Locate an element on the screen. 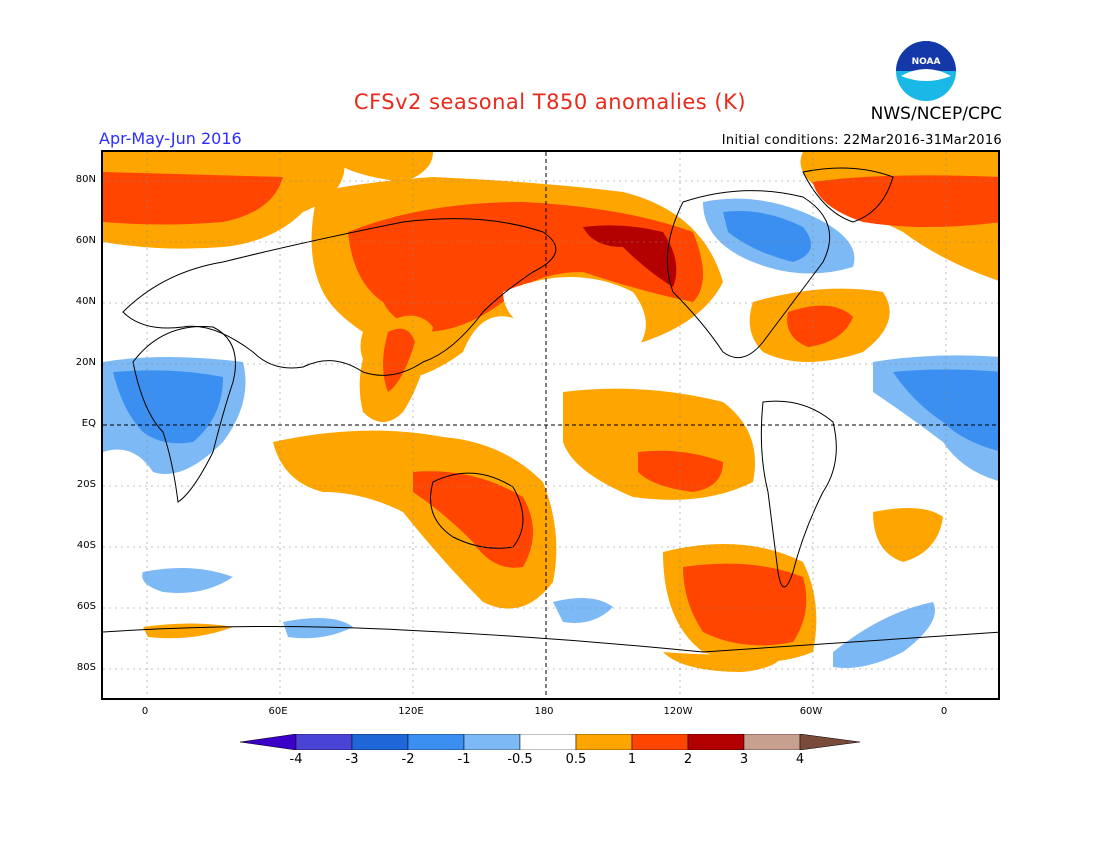 The image size is (1100, 850). neutral-region-pacific is located at coordinates (574, 319).